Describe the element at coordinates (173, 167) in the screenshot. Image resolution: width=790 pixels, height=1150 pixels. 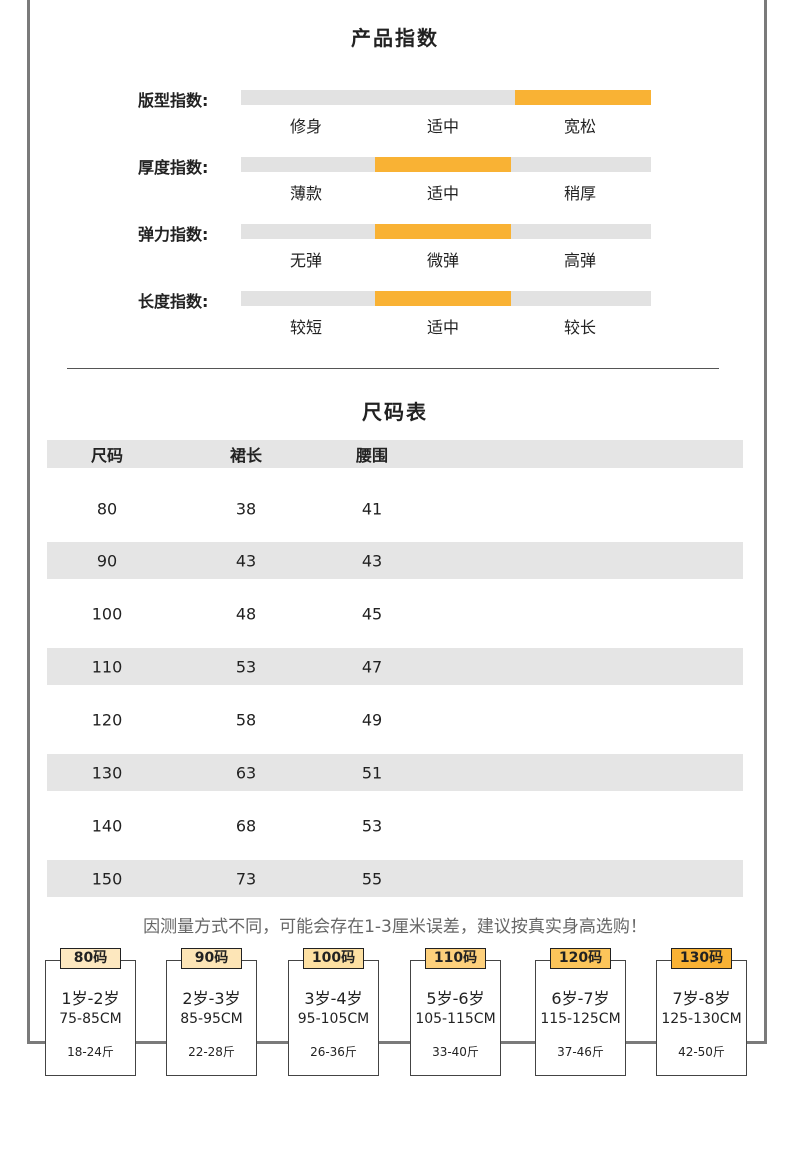
I see `index-label: 厚度指数:` at that location.